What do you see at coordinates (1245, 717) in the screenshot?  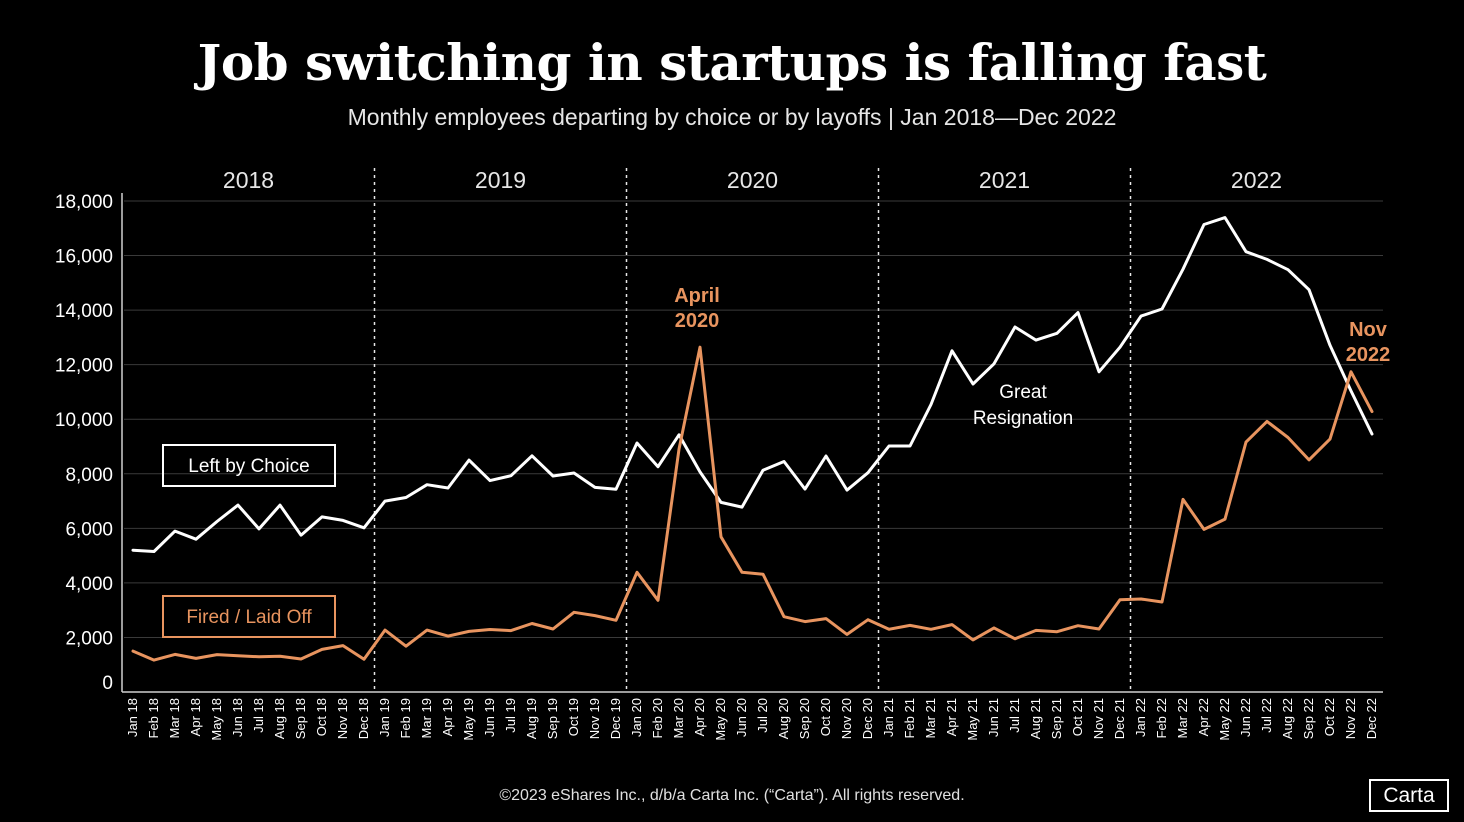 I see `x-tick-label: Jun 22` at bounding box center [1245, 717].